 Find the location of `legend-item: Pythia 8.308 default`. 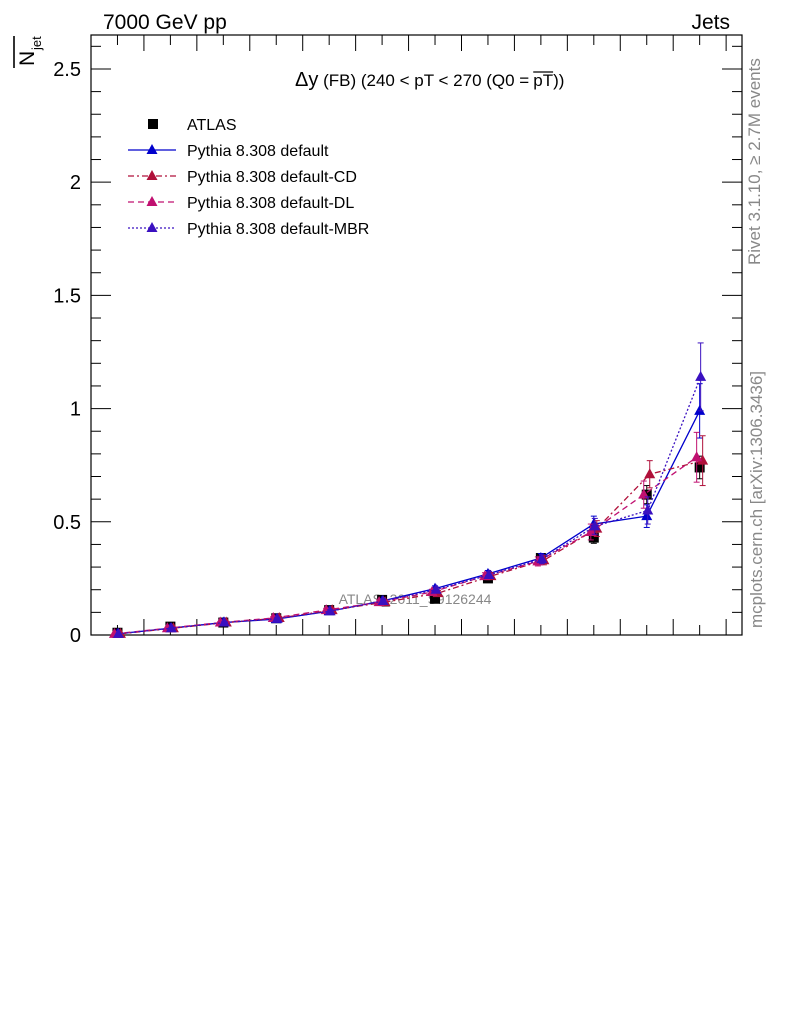

legend-item: Pythia 8.308 default is located at coordinates (228, 151).